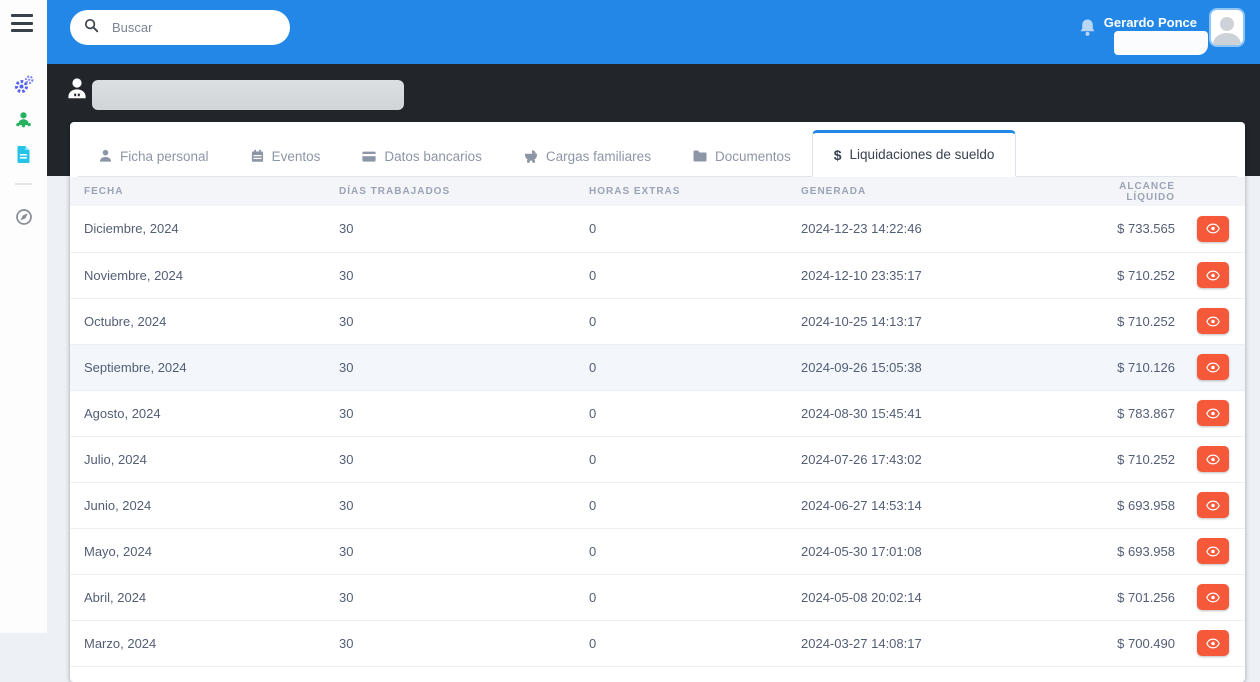  Describe the element at coordinates (947, 191) in the screenshot. I see `header-generada: GENERADA` at that location.